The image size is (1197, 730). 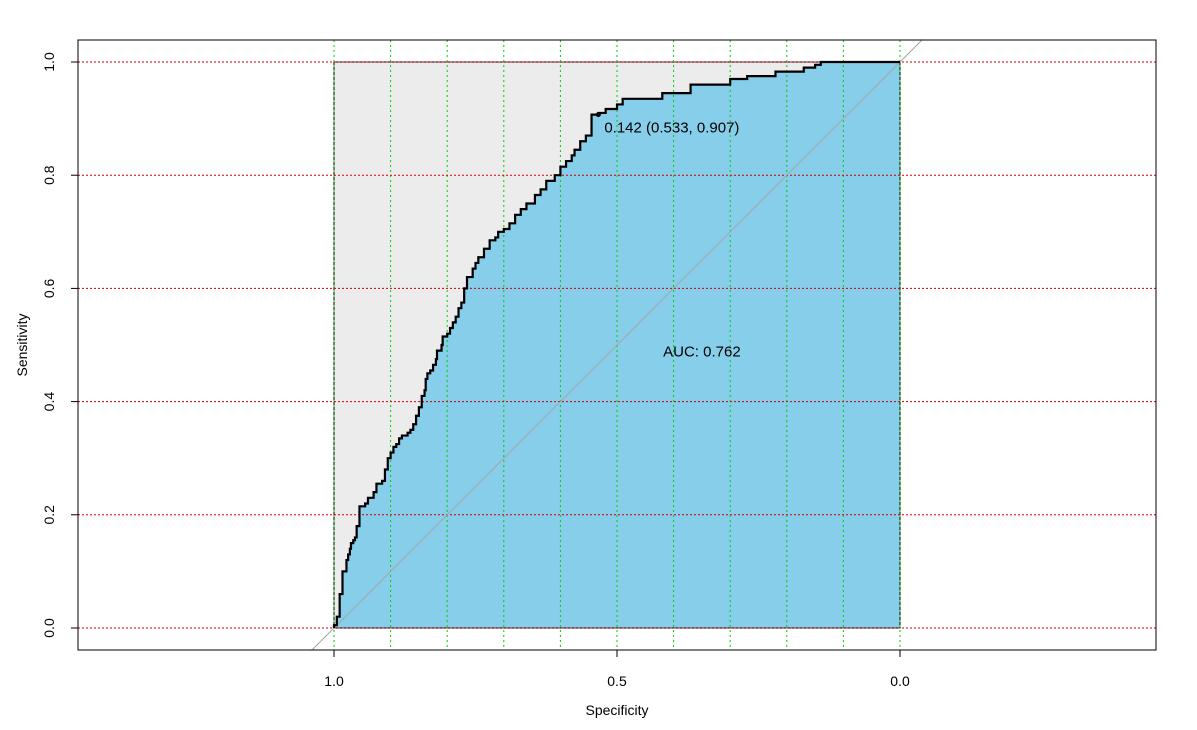 I want to click on best-threshold-label: 0.142 (0.533, 0.907), so click(x=671, y=128).